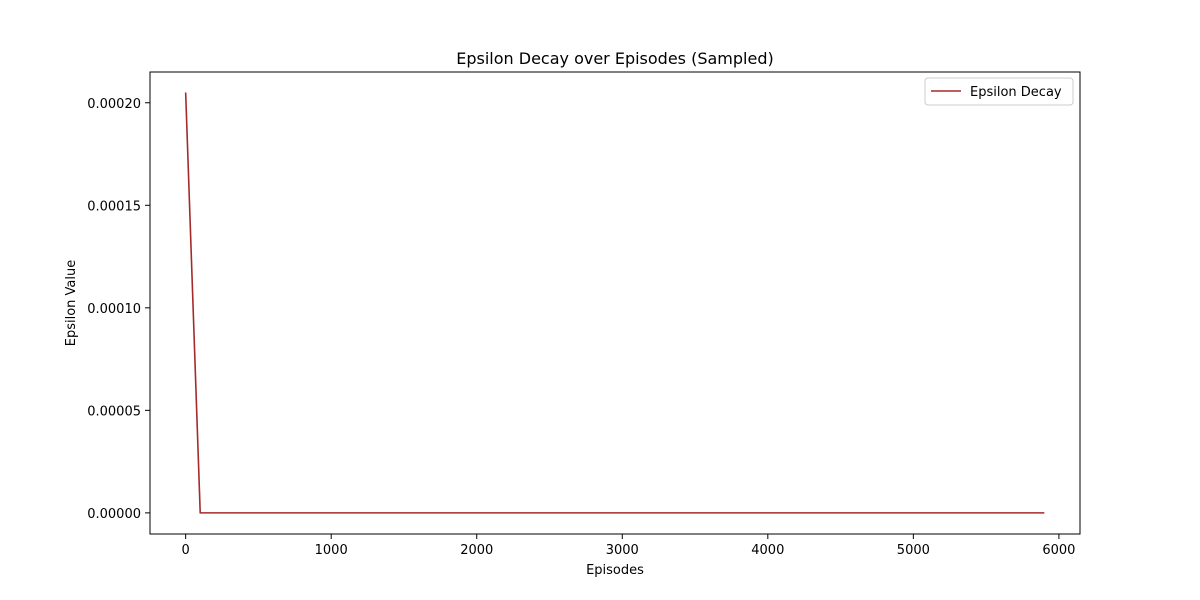  I want to click on x-tick-label: 0, so click(186, 550).